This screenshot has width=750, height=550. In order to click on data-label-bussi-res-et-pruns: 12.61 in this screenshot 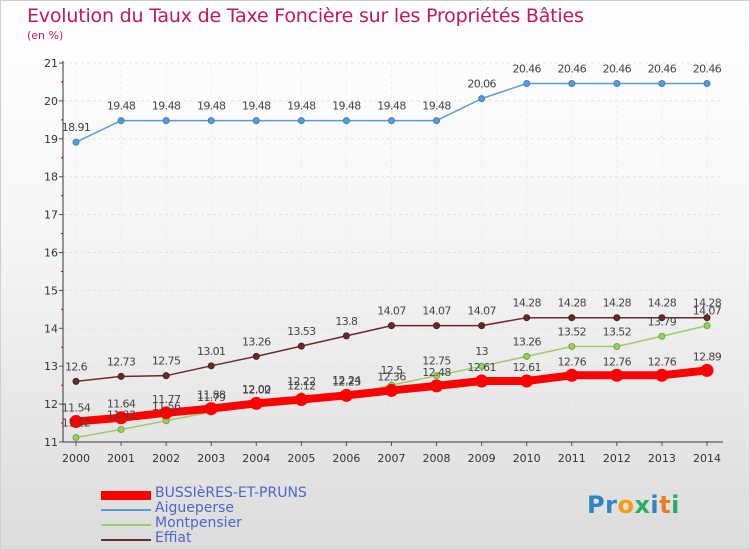, I will do `click(481, 367)`.